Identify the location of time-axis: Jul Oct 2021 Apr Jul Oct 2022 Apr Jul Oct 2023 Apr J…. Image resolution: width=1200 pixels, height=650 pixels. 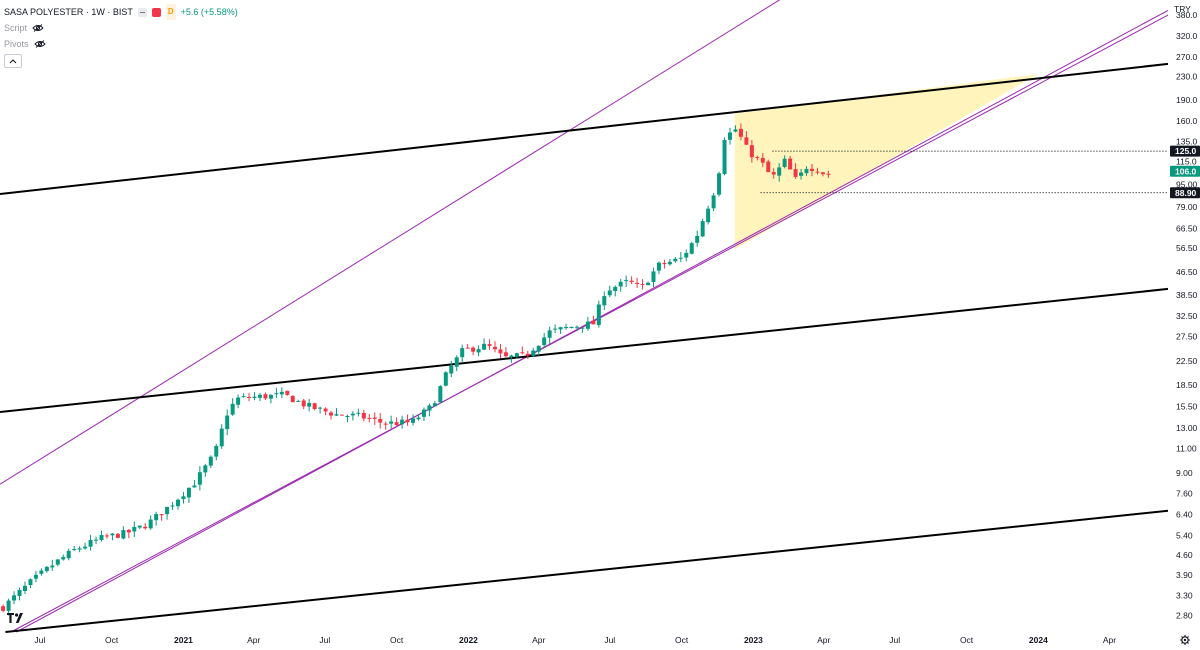
(575, 640).